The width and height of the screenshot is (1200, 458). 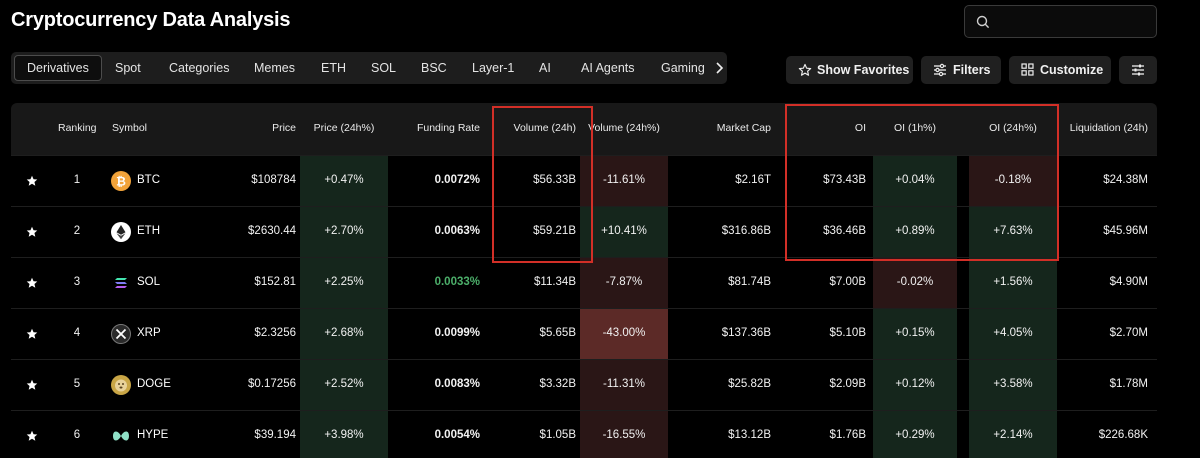 What do you see at coordinates (448, 128) in the screenshot?
I see `header-funding-rate: Funding Rate` at bounding box center [448, 128].